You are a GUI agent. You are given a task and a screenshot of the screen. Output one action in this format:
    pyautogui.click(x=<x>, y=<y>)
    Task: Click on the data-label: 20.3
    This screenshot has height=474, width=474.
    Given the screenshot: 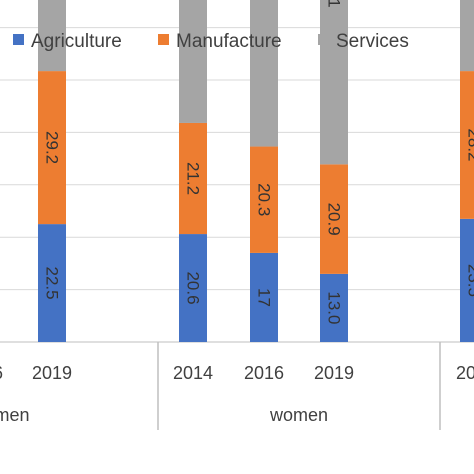 What is the action you would take?
    pyautogui.click(x=264, y=199)
    